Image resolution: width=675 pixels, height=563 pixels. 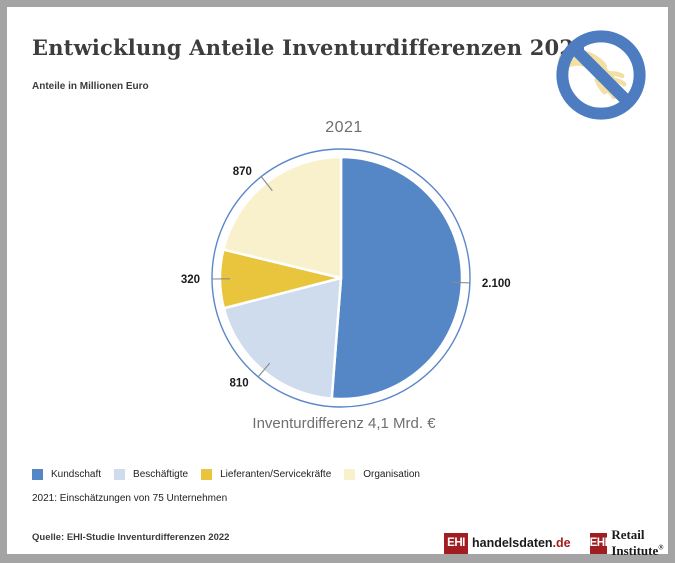 What do you see at coordinates (276, 474) in the screenshot?
I see `legend-label: Lieferanten/Servicekräfte` at bounding box center [276, 474].